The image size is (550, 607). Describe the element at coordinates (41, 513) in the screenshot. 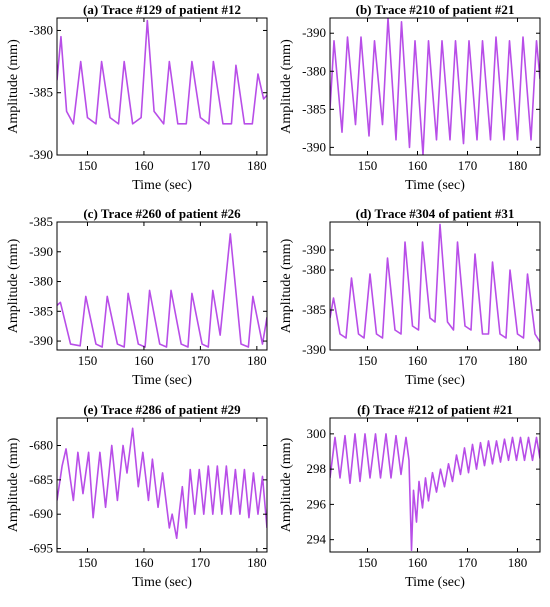

I see `y-tick-label: -690` at that location.